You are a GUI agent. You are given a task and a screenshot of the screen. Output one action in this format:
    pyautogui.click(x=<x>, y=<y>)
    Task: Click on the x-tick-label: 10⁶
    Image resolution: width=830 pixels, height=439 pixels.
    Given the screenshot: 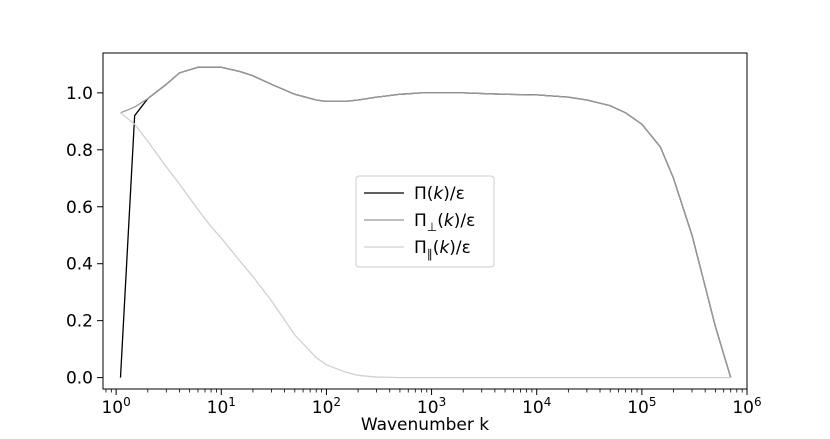 What is the action you would take?
    pyautogui.click(x=746, y=406)
    